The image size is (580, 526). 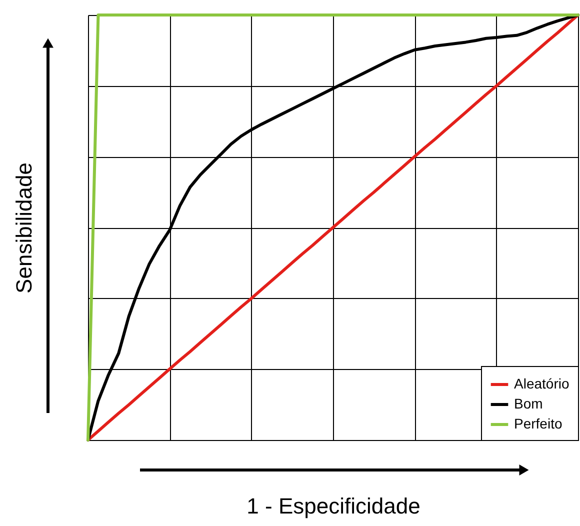 I want to click on x-axis-title: 1 - Especificidade, so click(x=333, y=506).